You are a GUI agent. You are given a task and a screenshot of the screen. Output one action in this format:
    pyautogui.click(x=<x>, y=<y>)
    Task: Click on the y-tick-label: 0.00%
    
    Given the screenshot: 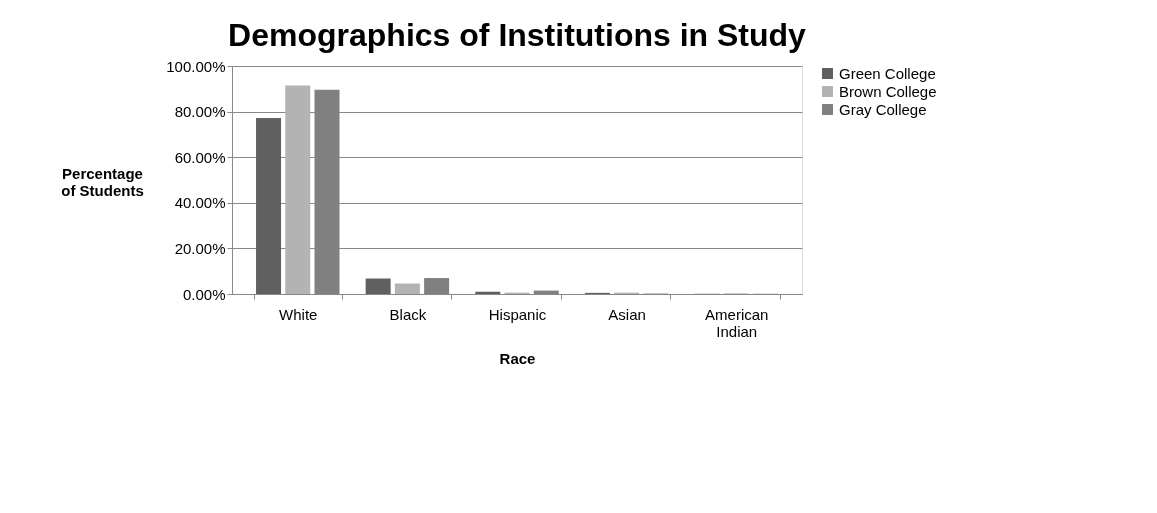 What is the action you would take?
    pyautogui.click(x=204, y=294)
    